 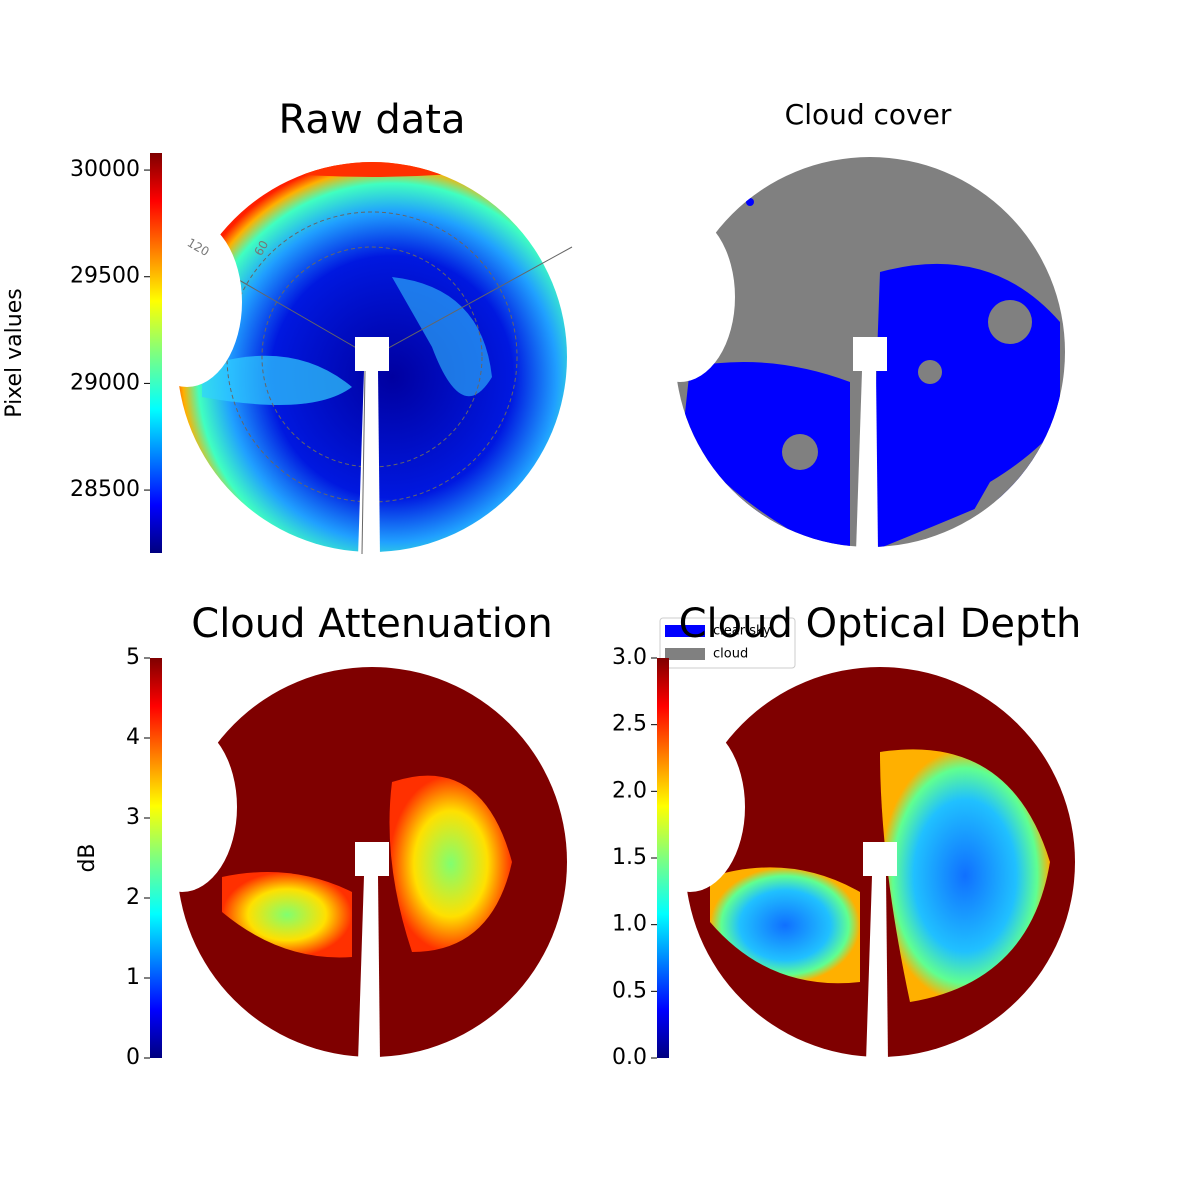 I want to click on cloud-cover-image, so click(x=845, y=354).